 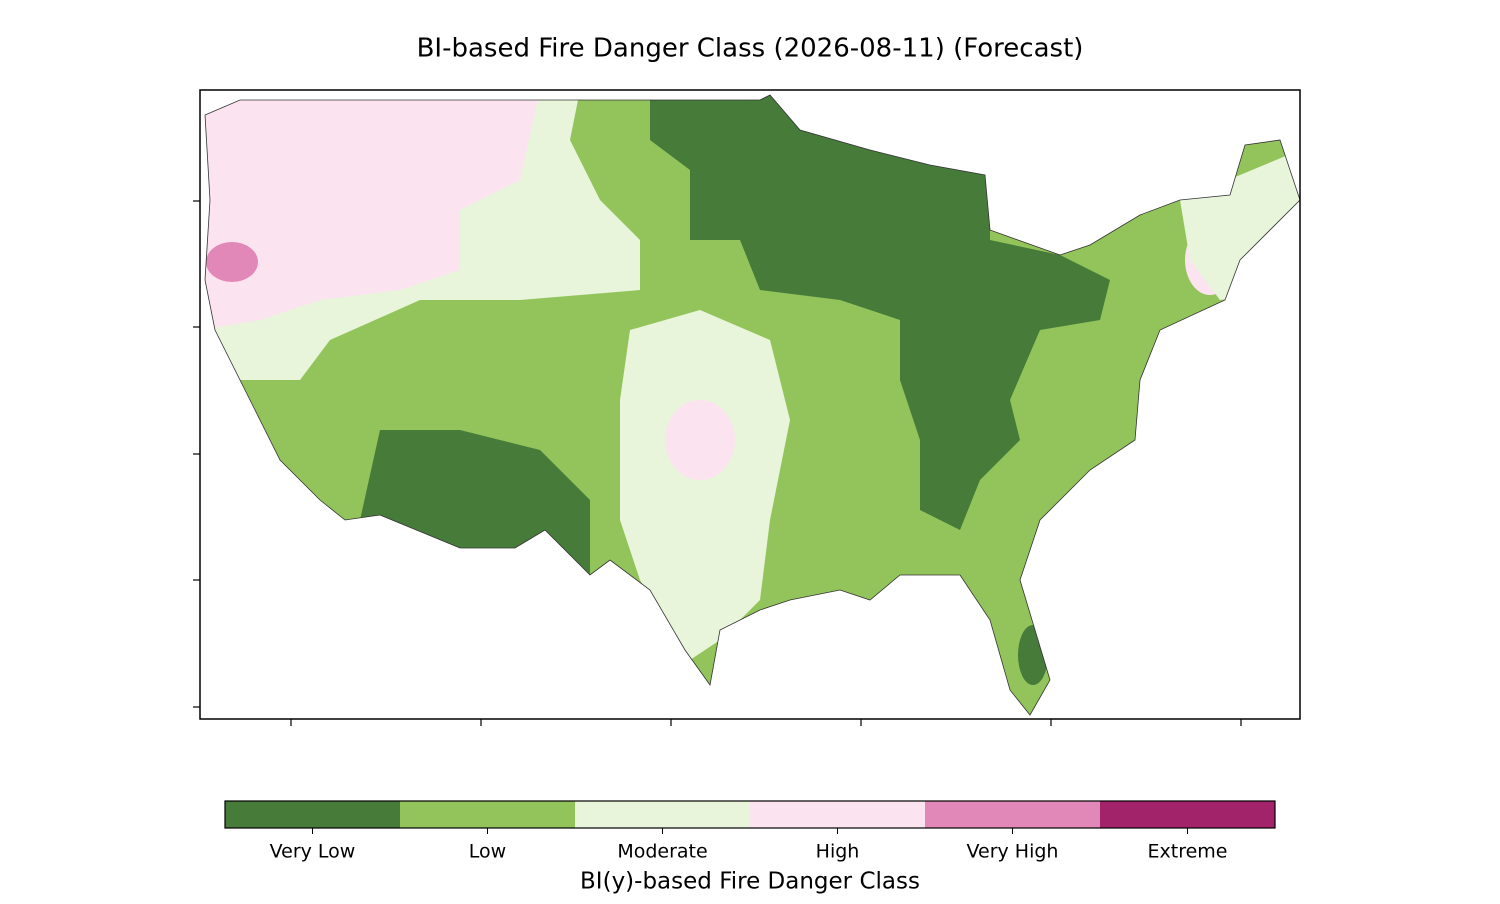 I want to click on colorbar-class-label: Very High, so click(x=1013, y=852).